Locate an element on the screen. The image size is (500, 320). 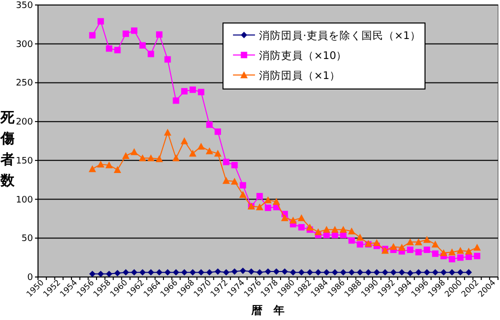
legend-label: 消防団員·吏員を除く国民（×1） is located at coordinates (340, 35).